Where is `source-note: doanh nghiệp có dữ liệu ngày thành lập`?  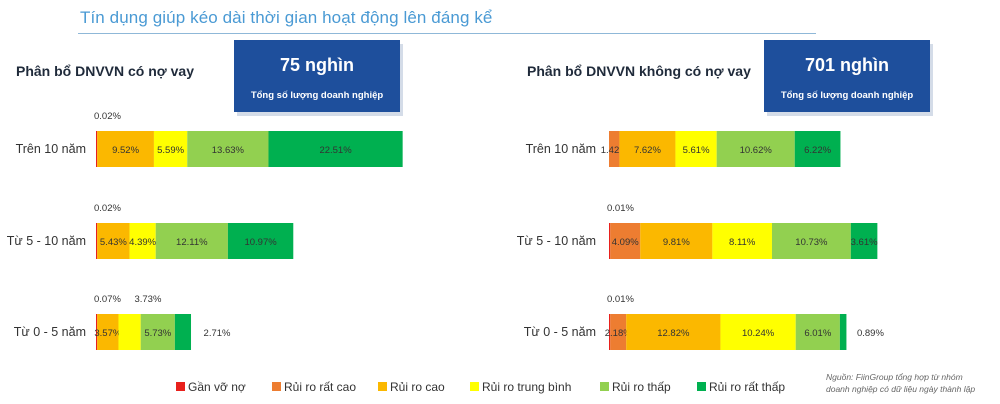
source-note: doanh nghiệp có dữ liệu ngày thành lập is located at coordinates (900, 389).